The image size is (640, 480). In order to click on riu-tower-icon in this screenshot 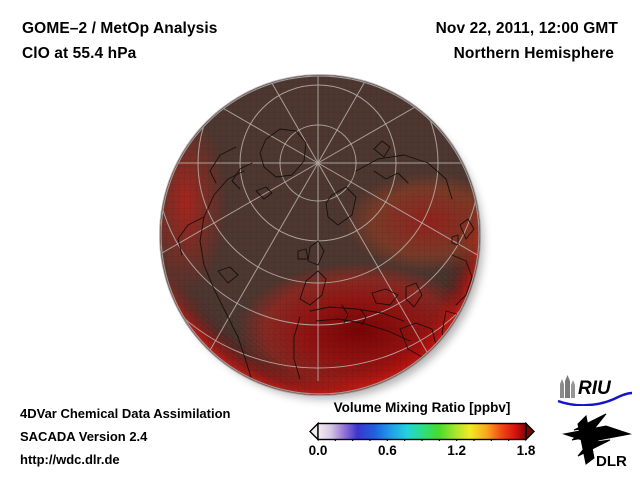, I will do `click(567, 386)`.